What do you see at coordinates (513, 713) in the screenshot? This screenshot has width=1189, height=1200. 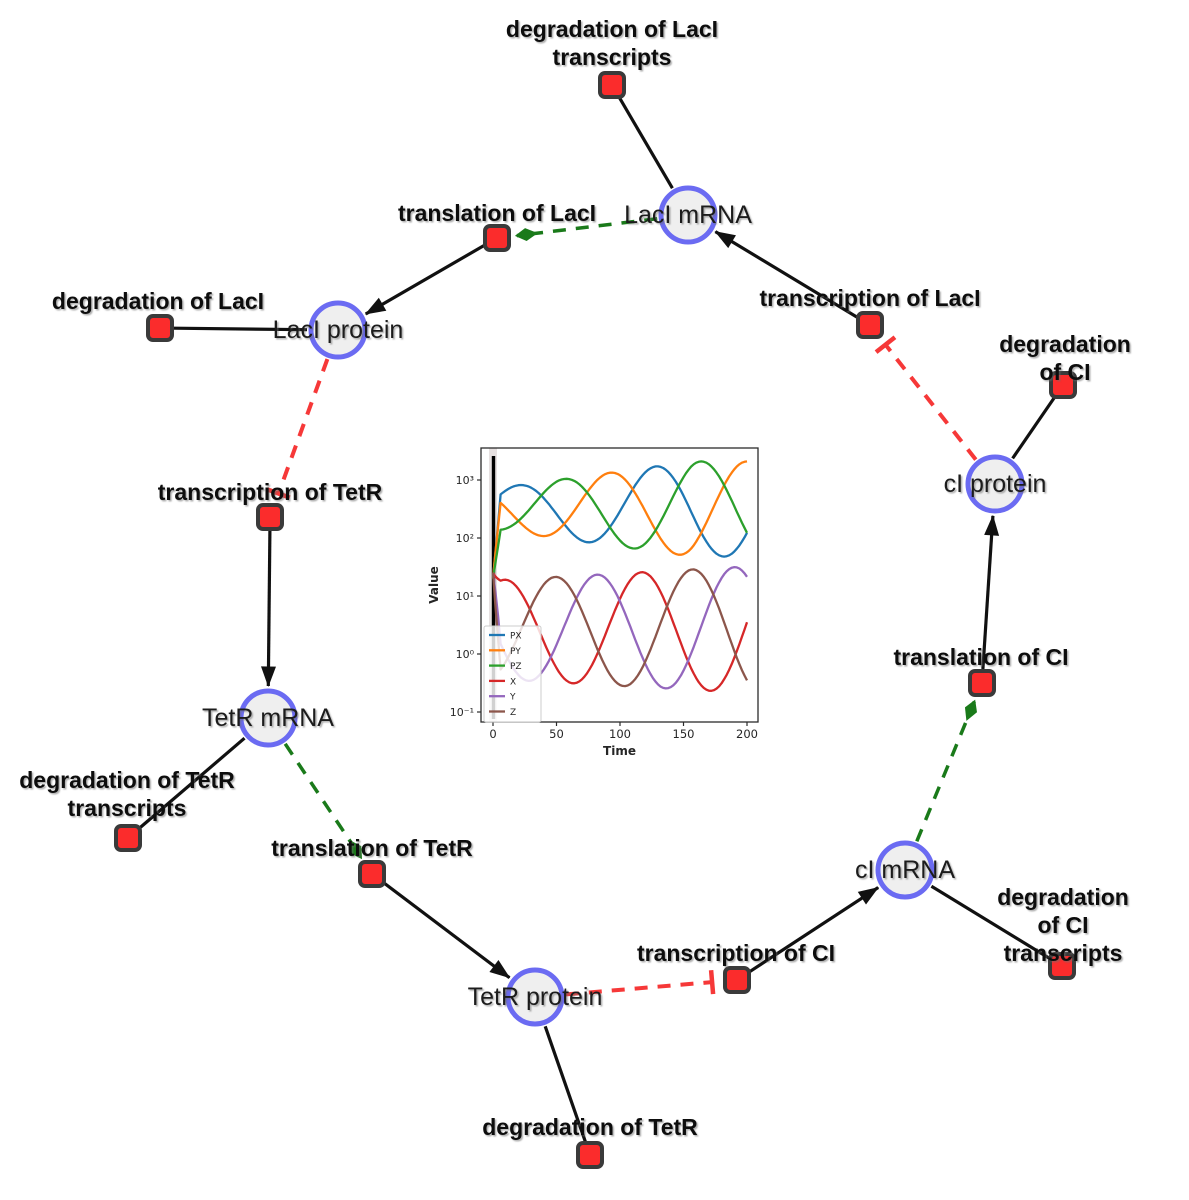 I see `legend-label-Z: Z` at bounding box center [513, 713].